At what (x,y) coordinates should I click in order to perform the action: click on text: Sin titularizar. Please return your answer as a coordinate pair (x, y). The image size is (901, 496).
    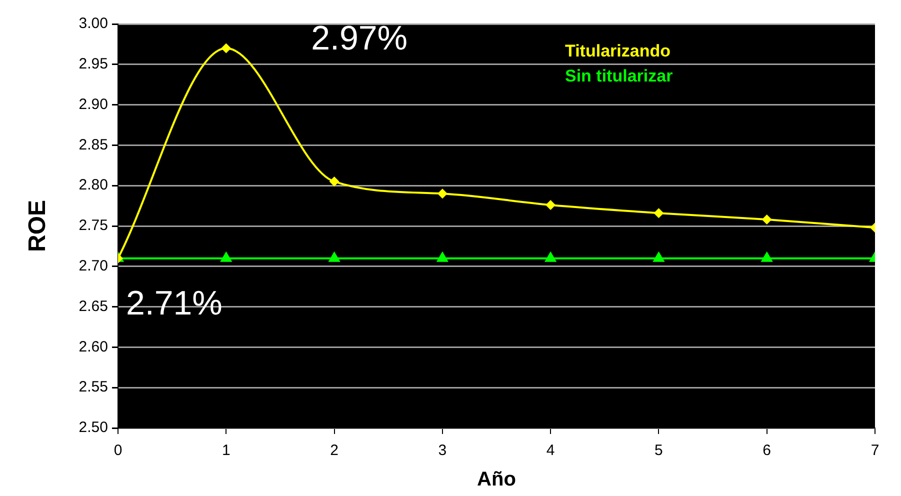
    Looking at the image, I should click on (619, 76).